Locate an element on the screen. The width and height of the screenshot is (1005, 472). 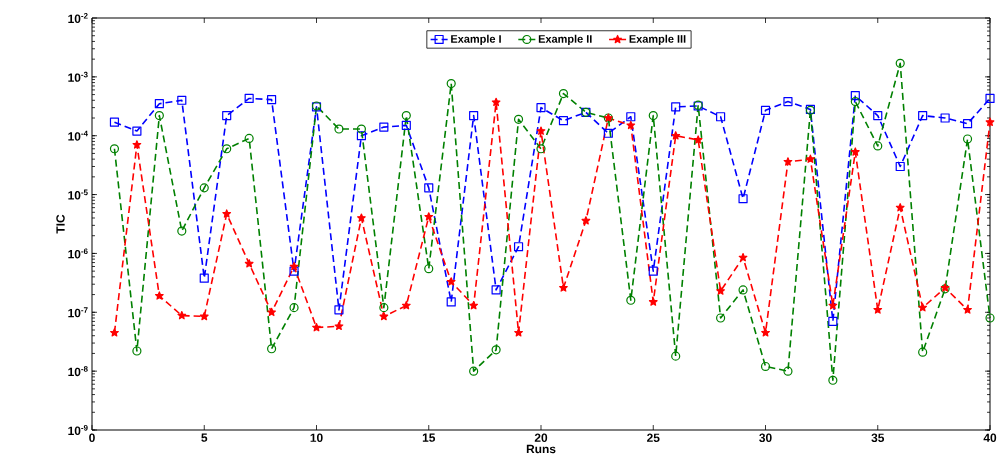
x-tick-label: 40 is located at coordinates (990, 437).